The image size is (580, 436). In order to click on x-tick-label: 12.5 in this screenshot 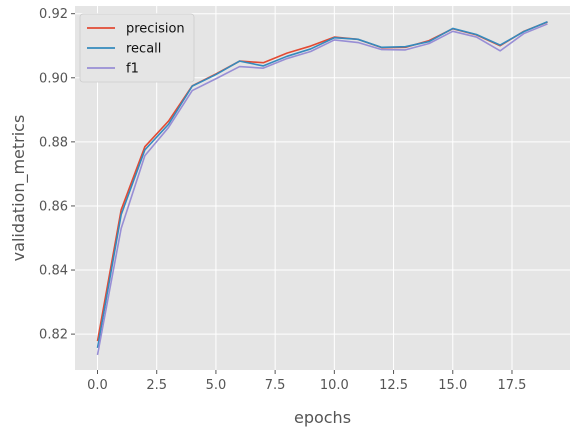, I will do `click(393, 385)`.